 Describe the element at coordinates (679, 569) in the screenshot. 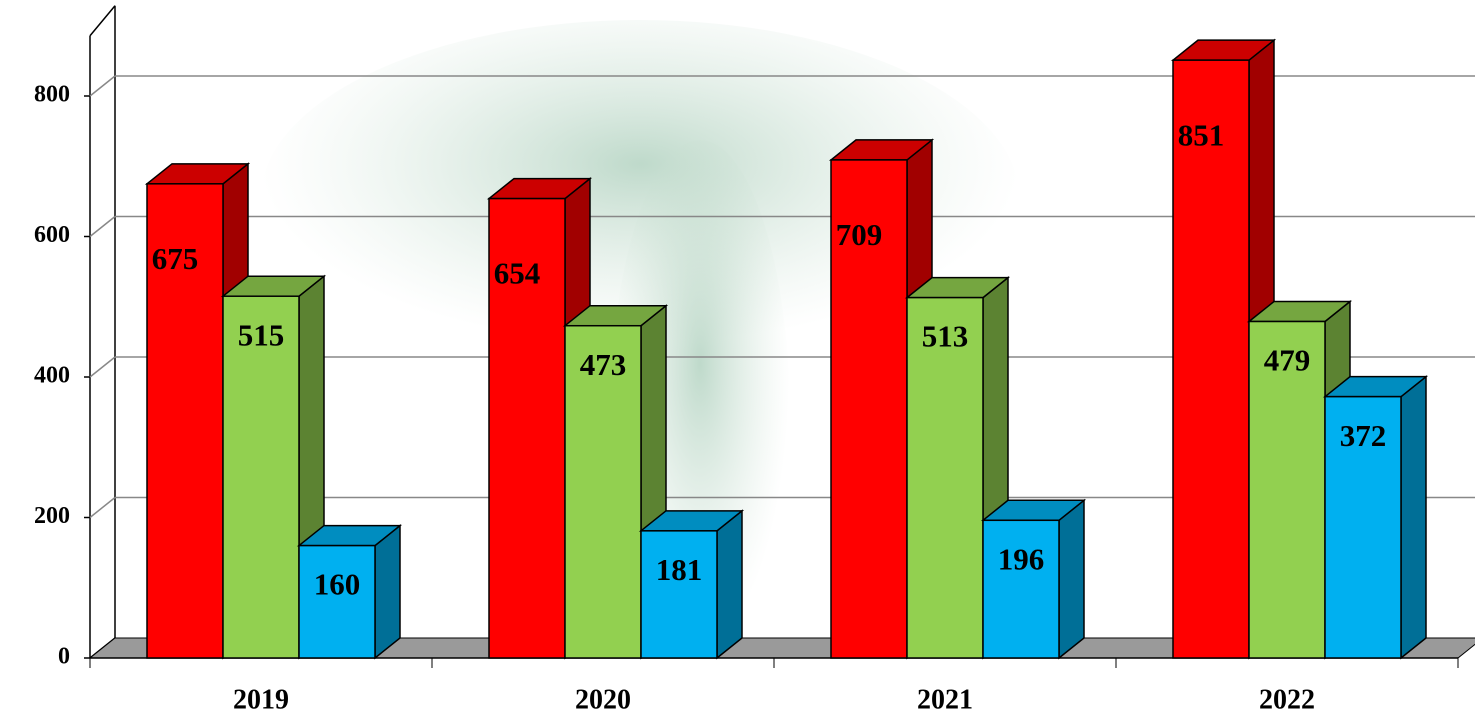

I see `data-label: 181` at that location.